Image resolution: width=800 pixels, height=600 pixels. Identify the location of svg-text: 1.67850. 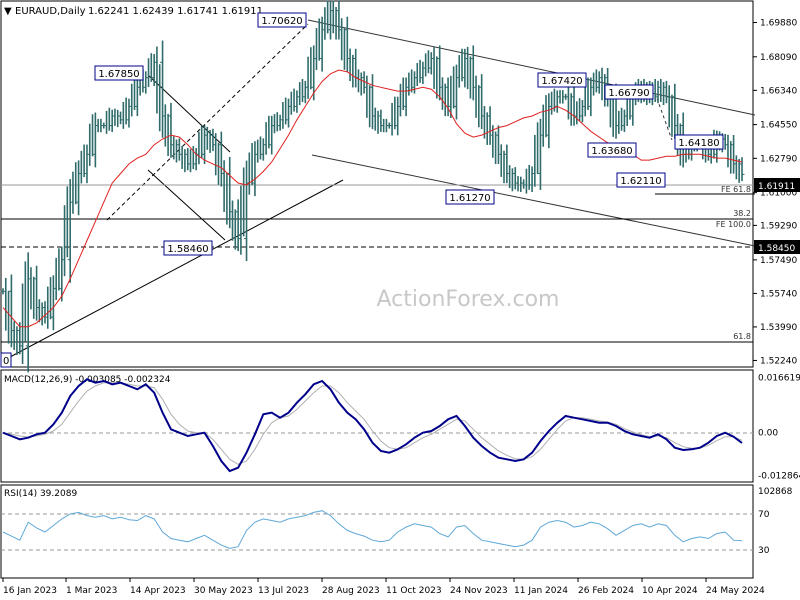
(118, 74).